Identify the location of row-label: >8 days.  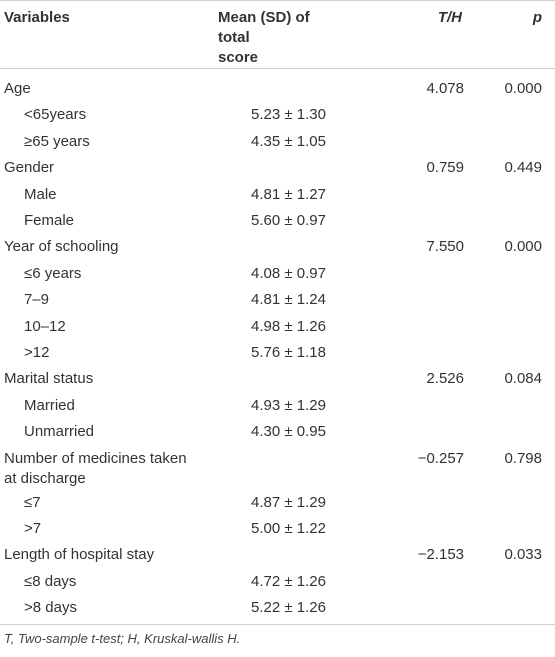
(50, 608).